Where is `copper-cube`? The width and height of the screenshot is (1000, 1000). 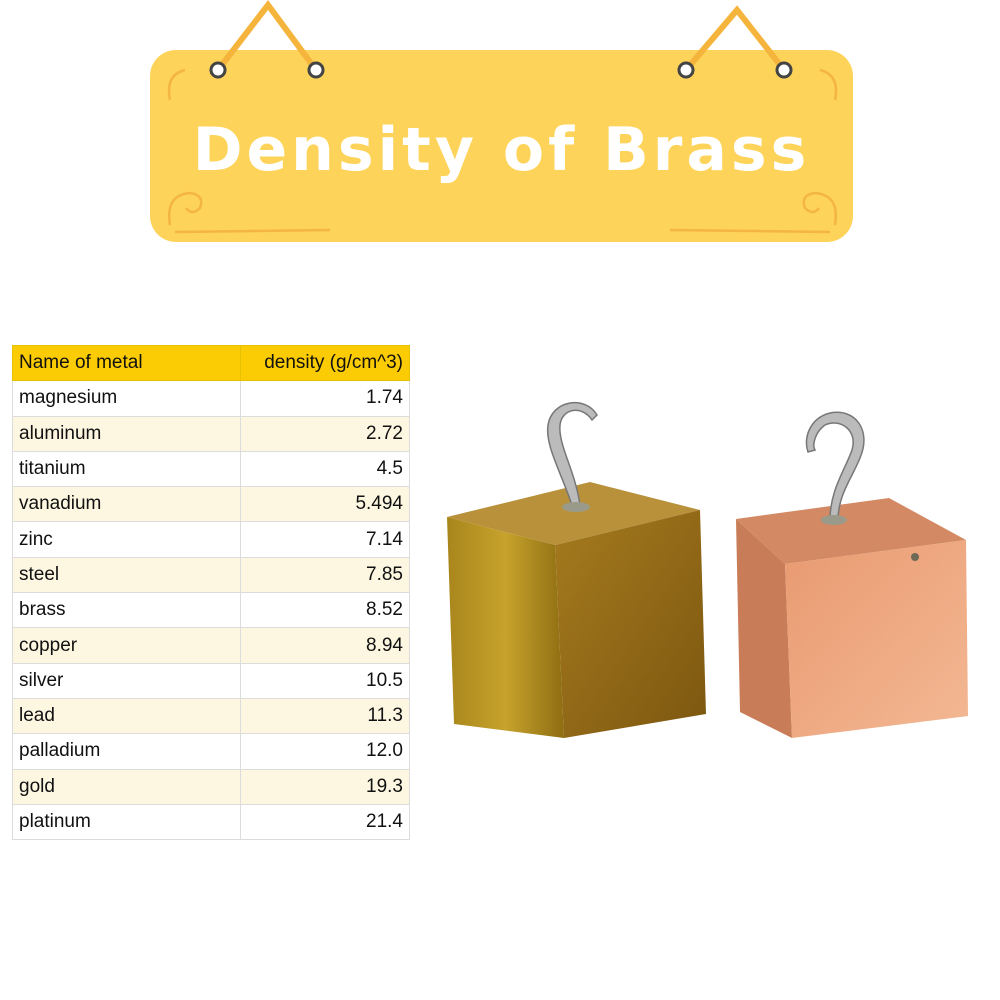
copper-cube is located at coordinates (852, 574).